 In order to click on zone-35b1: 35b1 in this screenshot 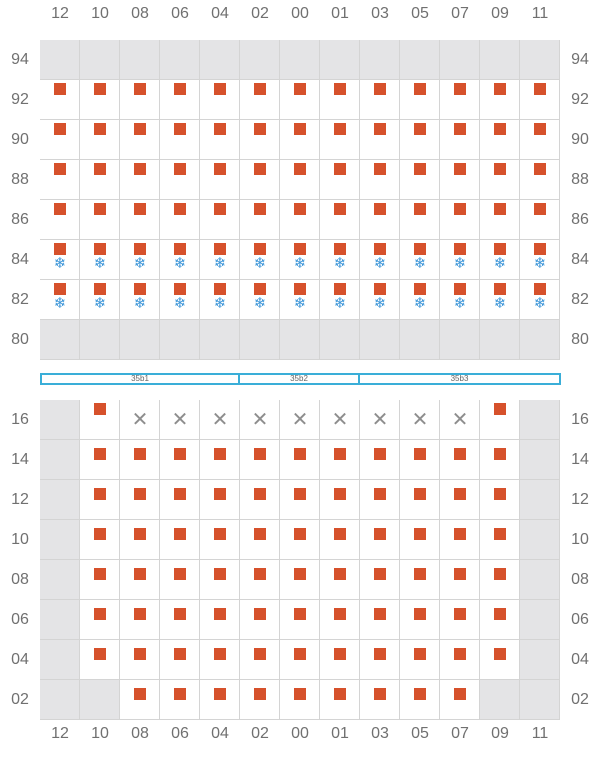, I will do `click(140, 379)`.